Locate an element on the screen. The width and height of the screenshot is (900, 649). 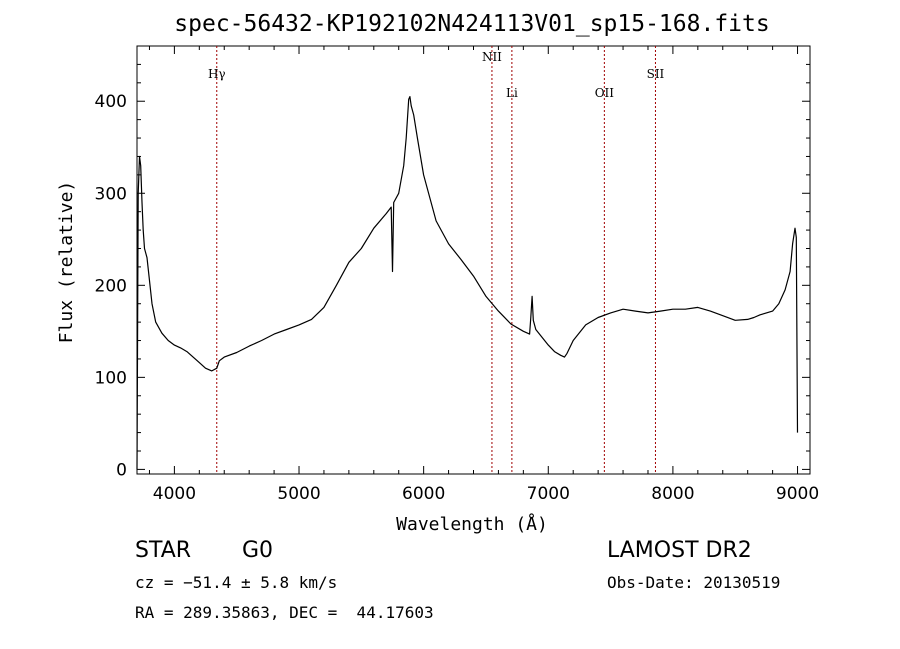
y-tick-label: 200 is located at coordinates (111, 286).